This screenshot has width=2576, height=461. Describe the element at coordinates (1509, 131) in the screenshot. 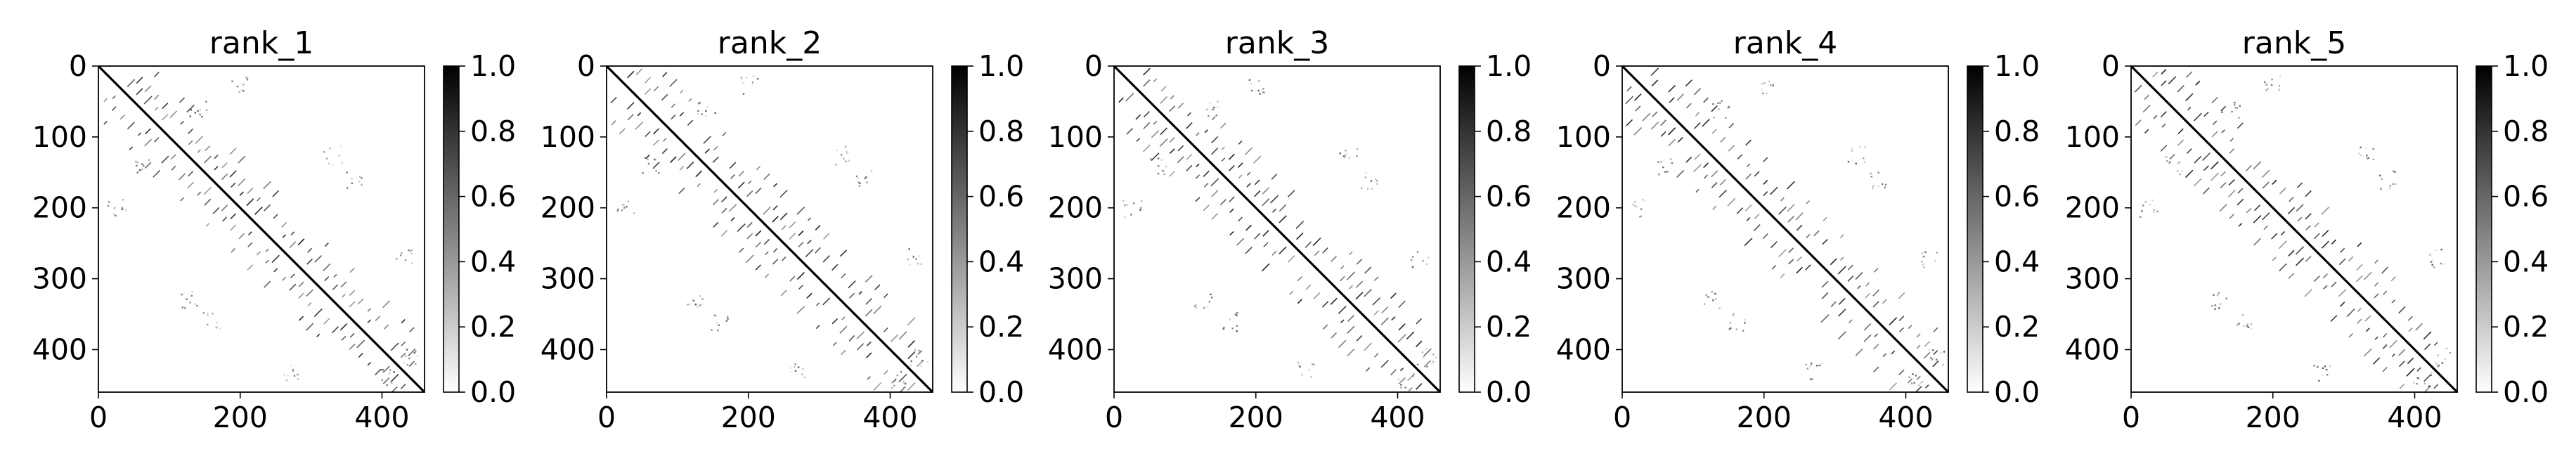

I see `colorbar-tick-label: 0.8` at that location.